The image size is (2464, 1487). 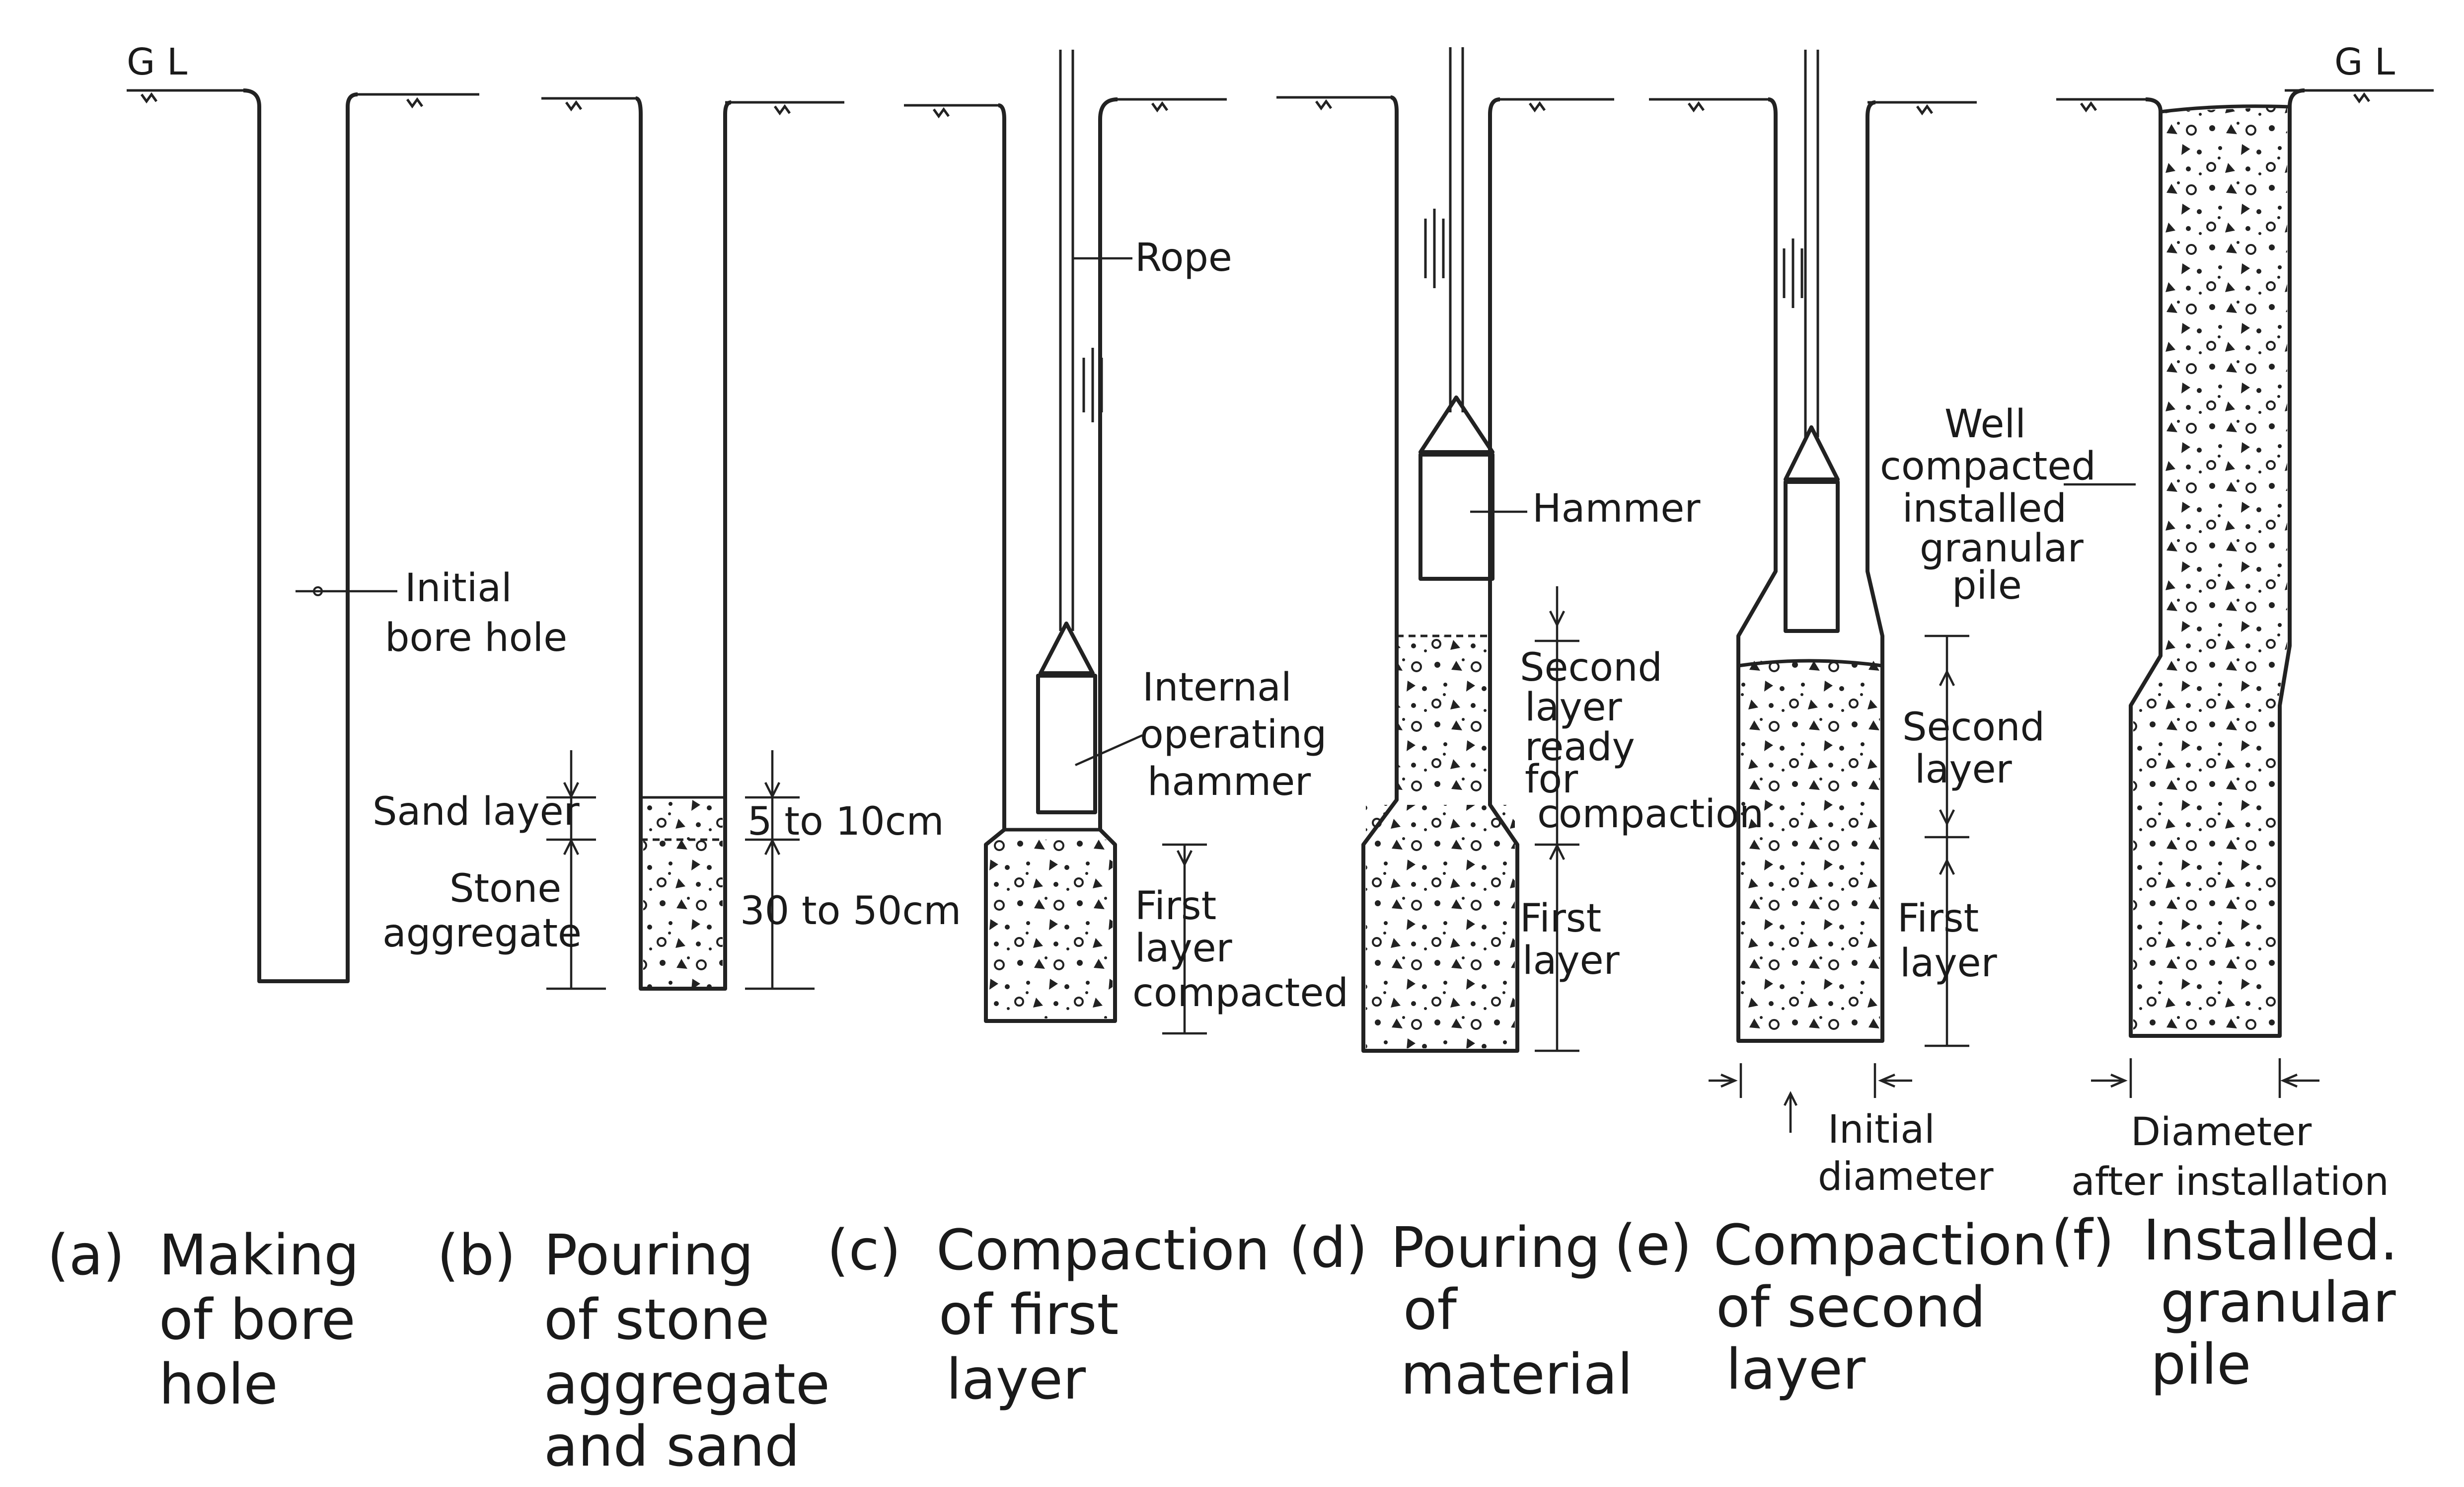 What do you see at coordinates (1461, 1311) in the screenshot?
I see `caption-d: (d) Pouring of material` at bounding box center [1461, 1311].